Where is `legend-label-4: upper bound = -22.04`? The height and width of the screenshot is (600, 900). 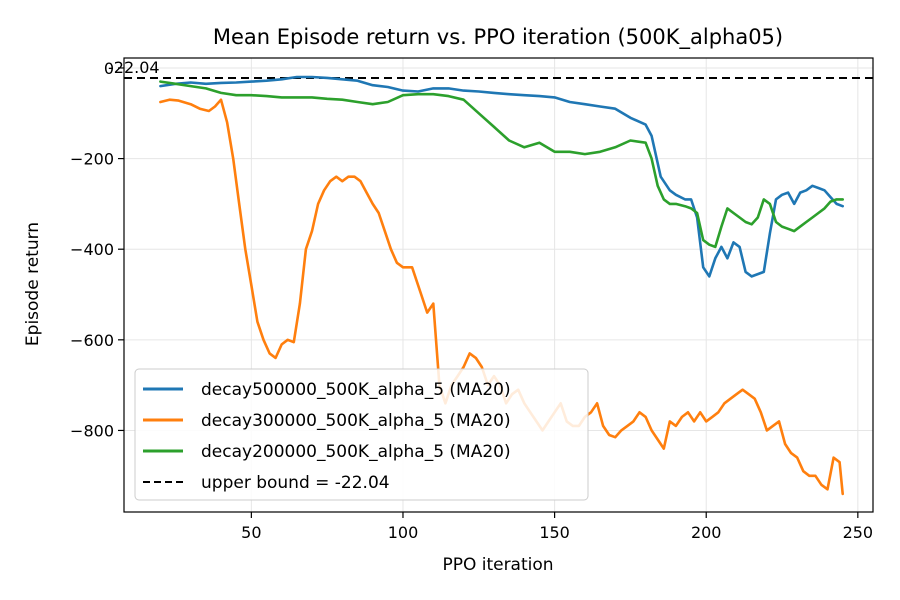 legend-label-4: upper bound = -22.04 is located at coordinates (295, 483).